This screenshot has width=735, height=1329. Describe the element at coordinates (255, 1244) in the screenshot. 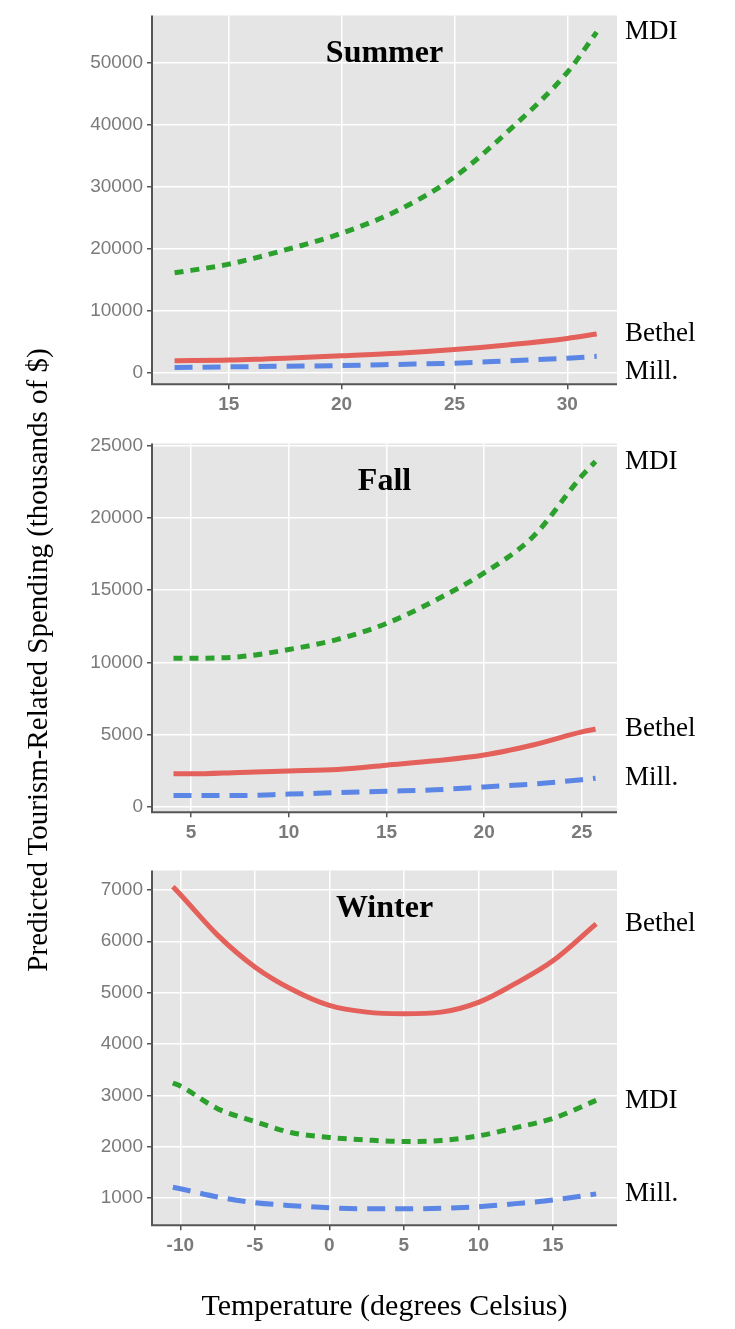

I see `x-tick-label: -5` at that location.